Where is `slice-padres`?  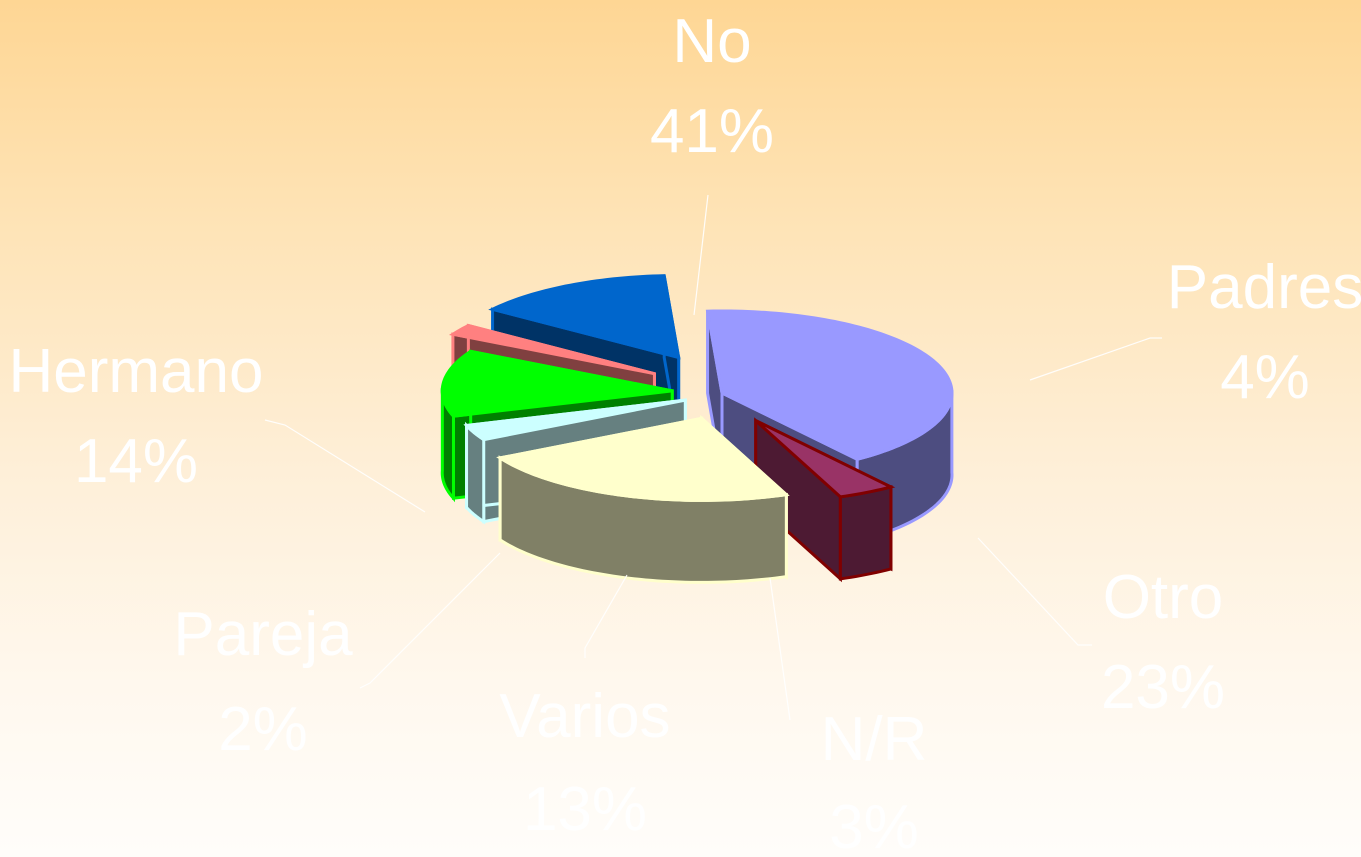 slice-padres is located at coordinates (825, 500).